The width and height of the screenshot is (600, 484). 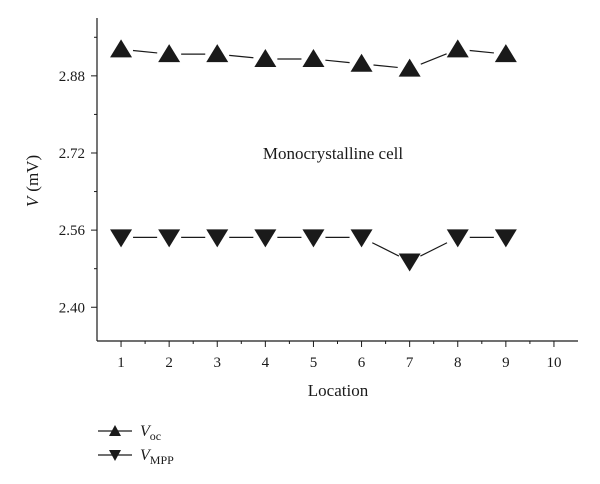 What do you see at coordinates (458, 363) in the screenshot?
I see `x-tick-label: 8` at bounding box center [458, 363].